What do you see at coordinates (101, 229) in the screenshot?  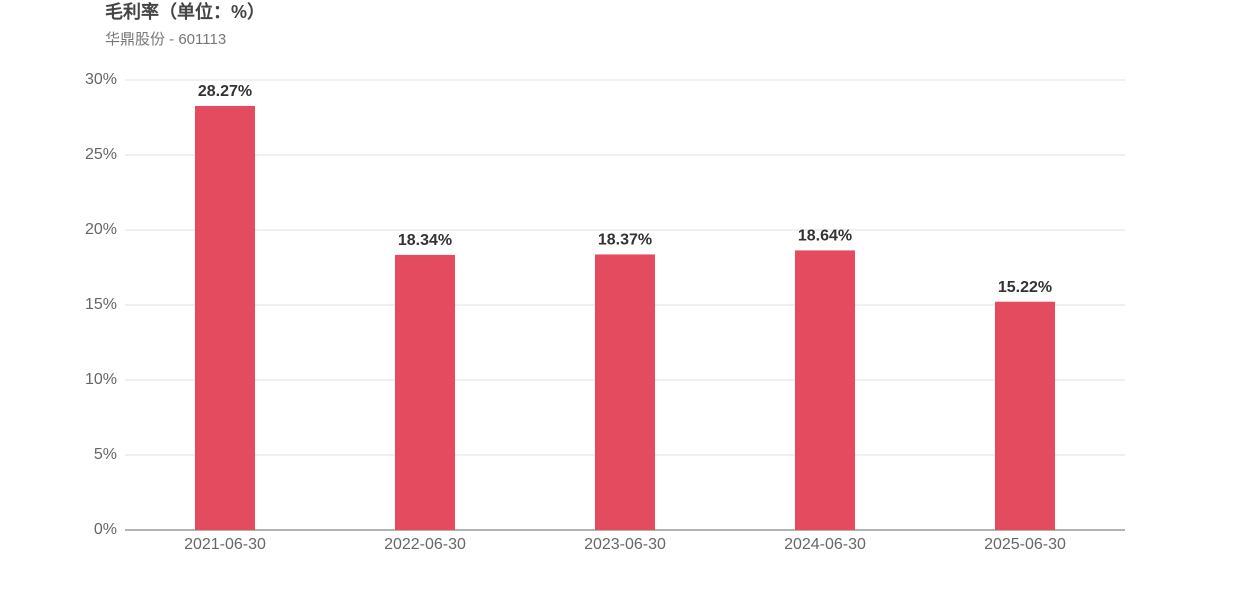 I see `y-tick-label: 20%` at bounding box center [101, 229].